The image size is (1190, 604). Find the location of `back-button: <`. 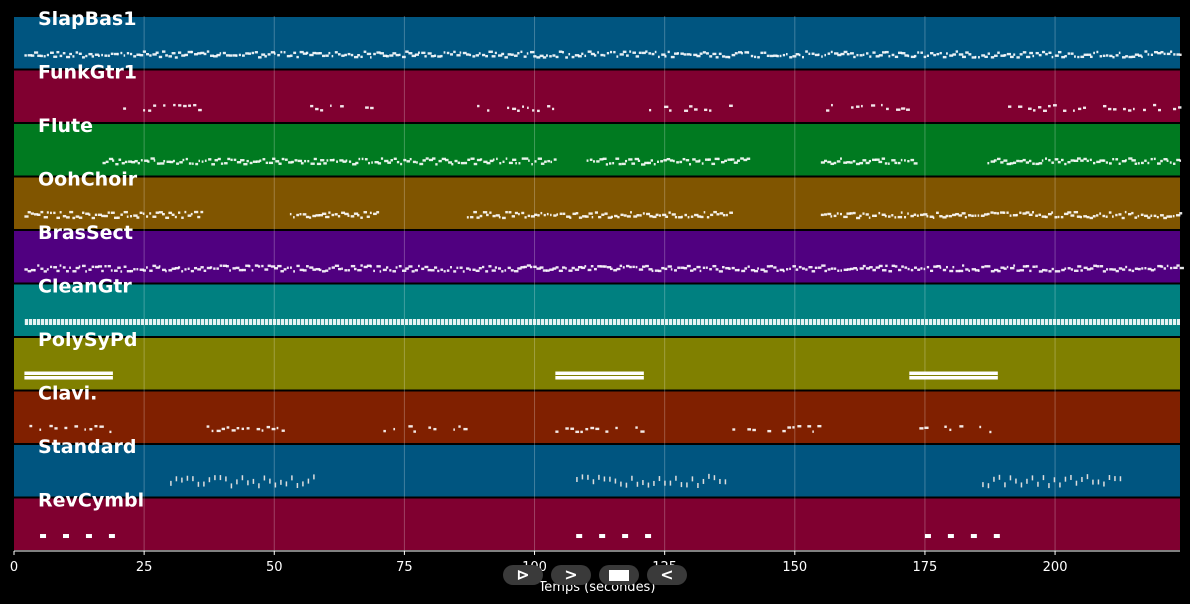

back-button: < is located at coordinates (667, 575).